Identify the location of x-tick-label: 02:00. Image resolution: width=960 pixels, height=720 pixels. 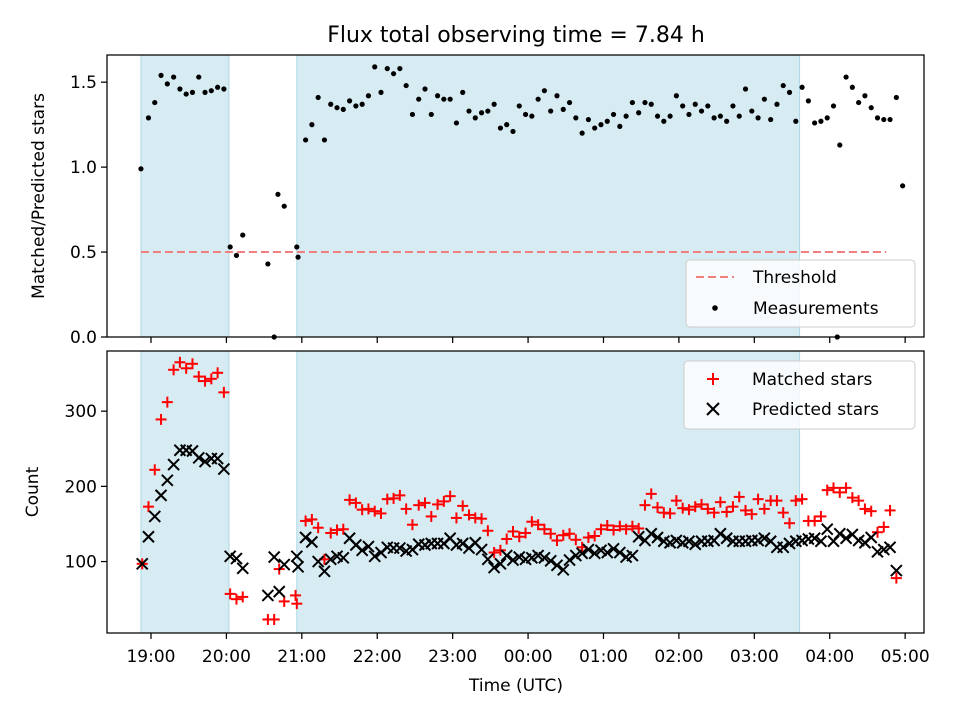
(678, 657).